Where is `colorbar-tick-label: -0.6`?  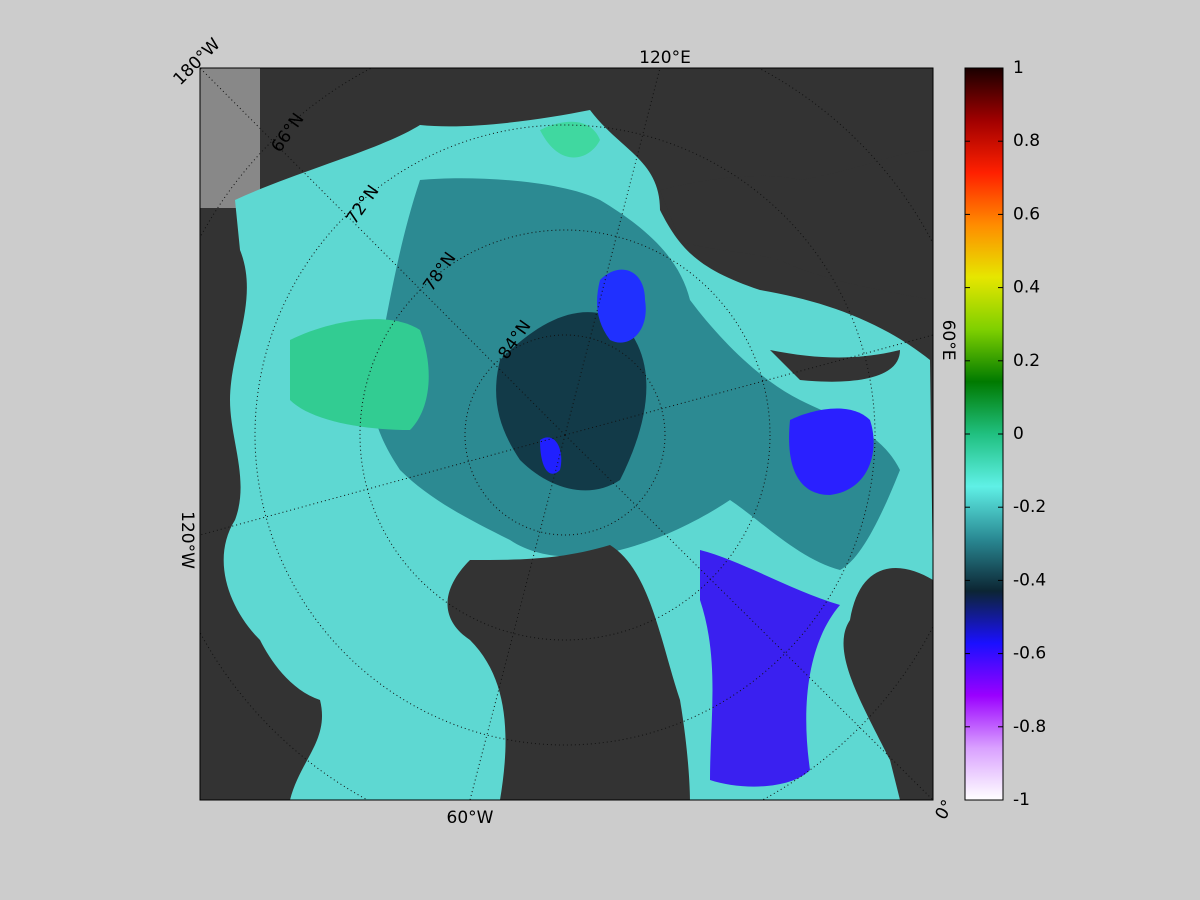
colorbar-tick-label: -0.6 is located at coordinates (1029, 654).